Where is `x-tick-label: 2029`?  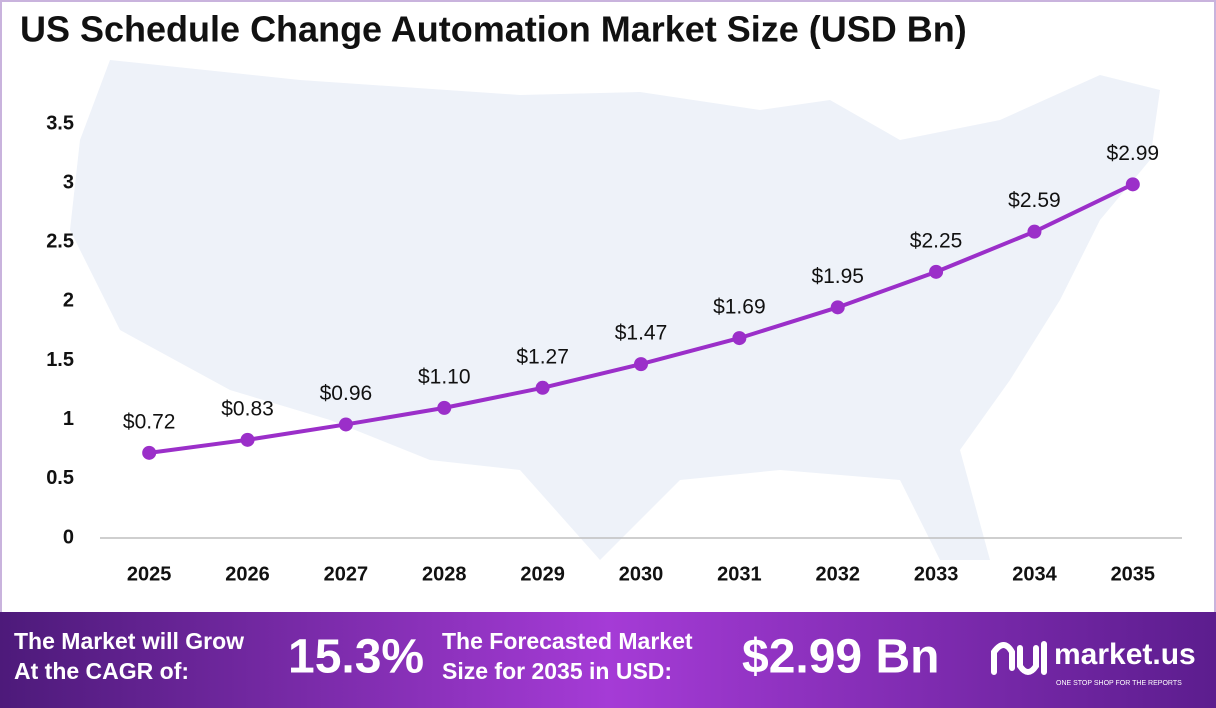 x-tick-label: 2029 is located at coordinates (542, 574).